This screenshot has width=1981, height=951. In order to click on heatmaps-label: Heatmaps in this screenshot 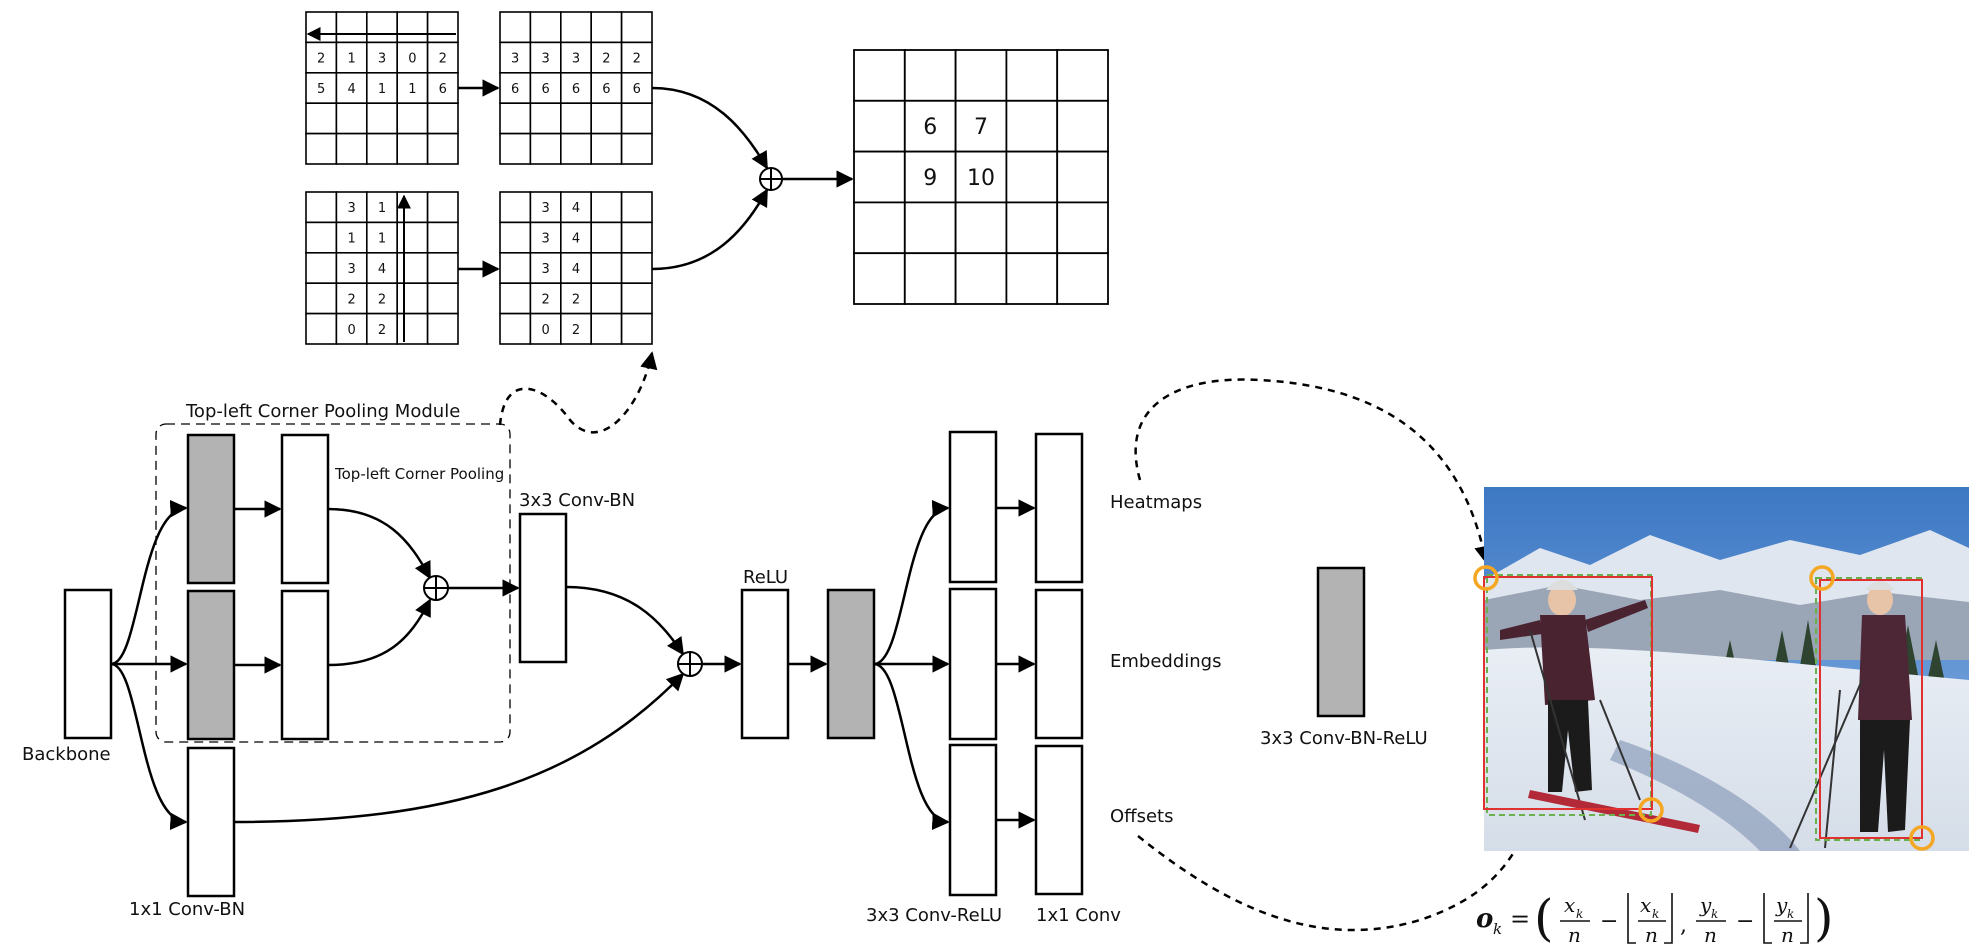, I will do `click(1156, 502)`.